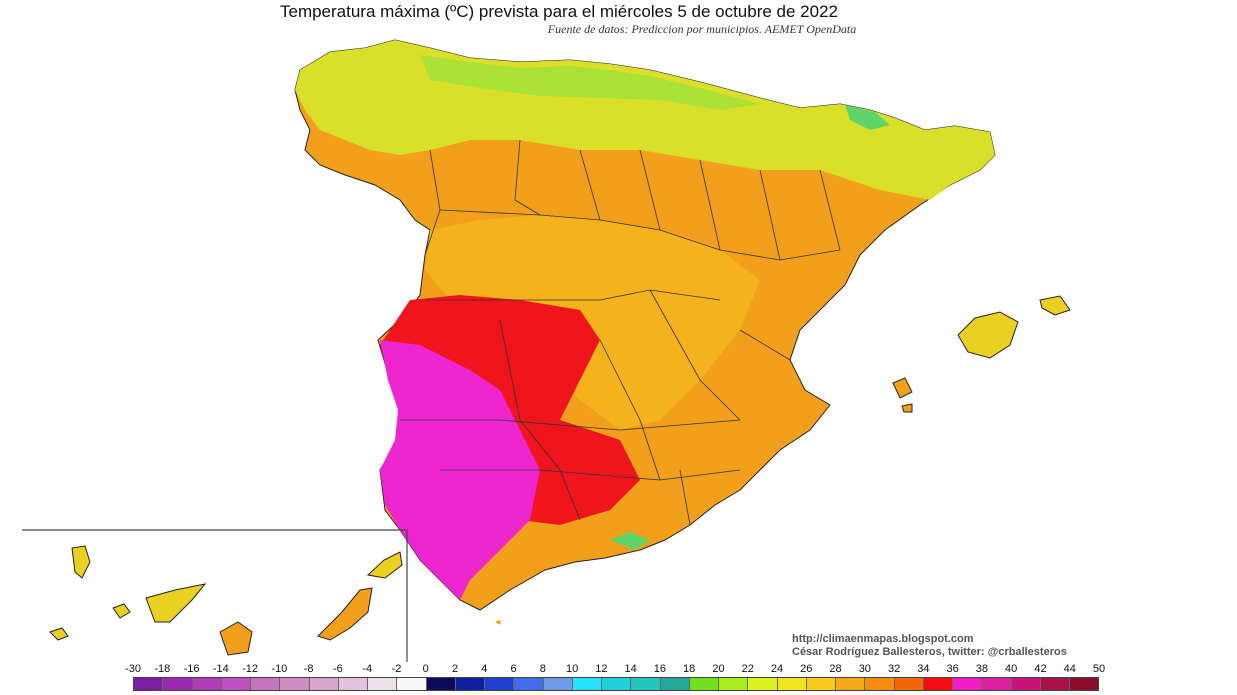 The height and width of the screenshot is (695, 1237). What do you see at coordinates (806, 669) in the screenshot?
I see `legend-tick: 26` at bounding box center [806, 669].